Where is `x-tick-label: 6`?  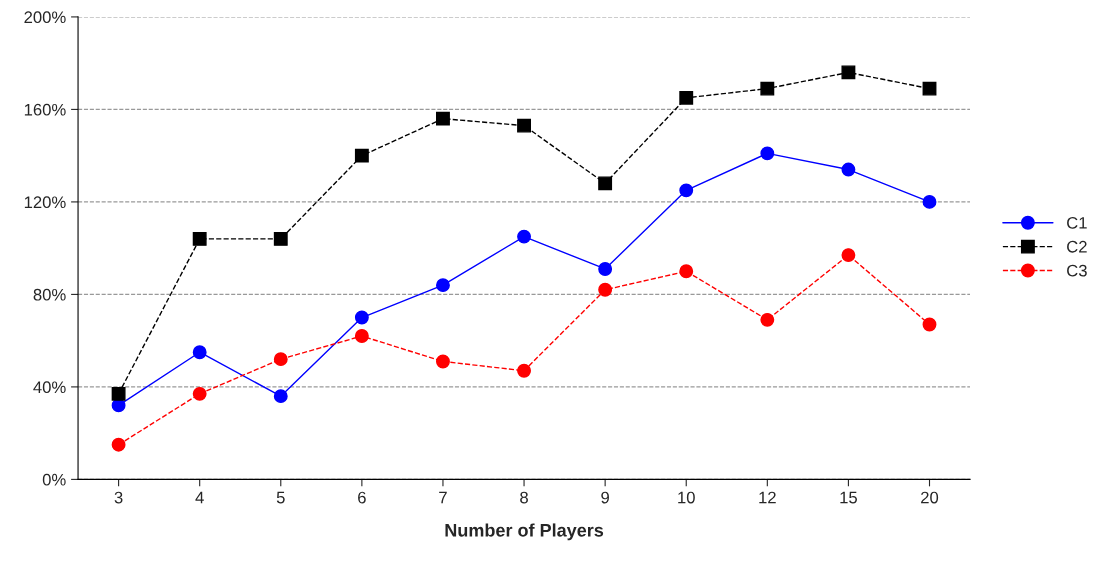 x-tick-label: 6 is located at coordinates (362, 497).